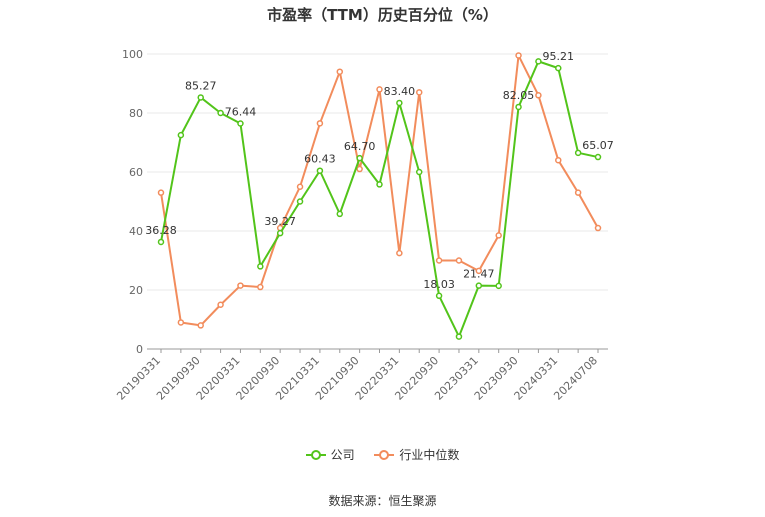  What do you see at coordinates (201, 85) in the screenshot?
I see `data-label: 85.27` at bounding box center [201, 85].